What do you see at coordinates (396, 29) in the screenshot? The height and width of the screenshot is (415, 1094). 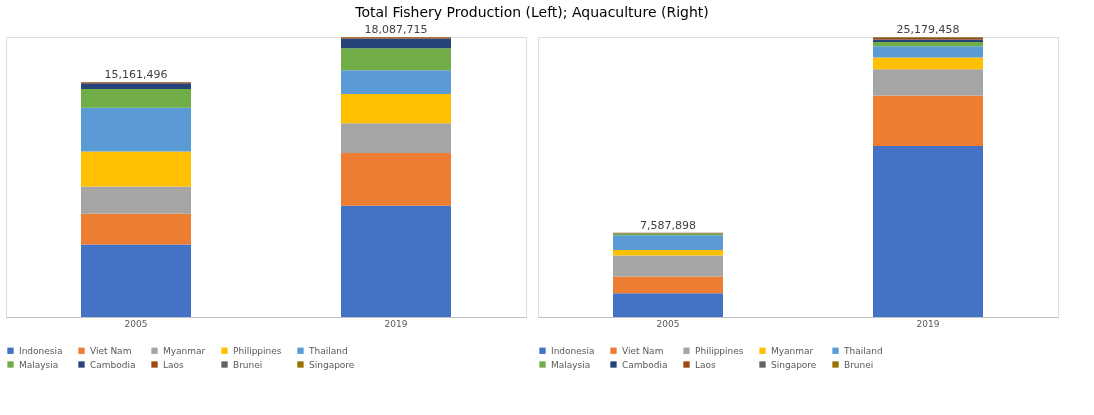 I see `annotation: 18,087,715` at bounding box center [396, 29].